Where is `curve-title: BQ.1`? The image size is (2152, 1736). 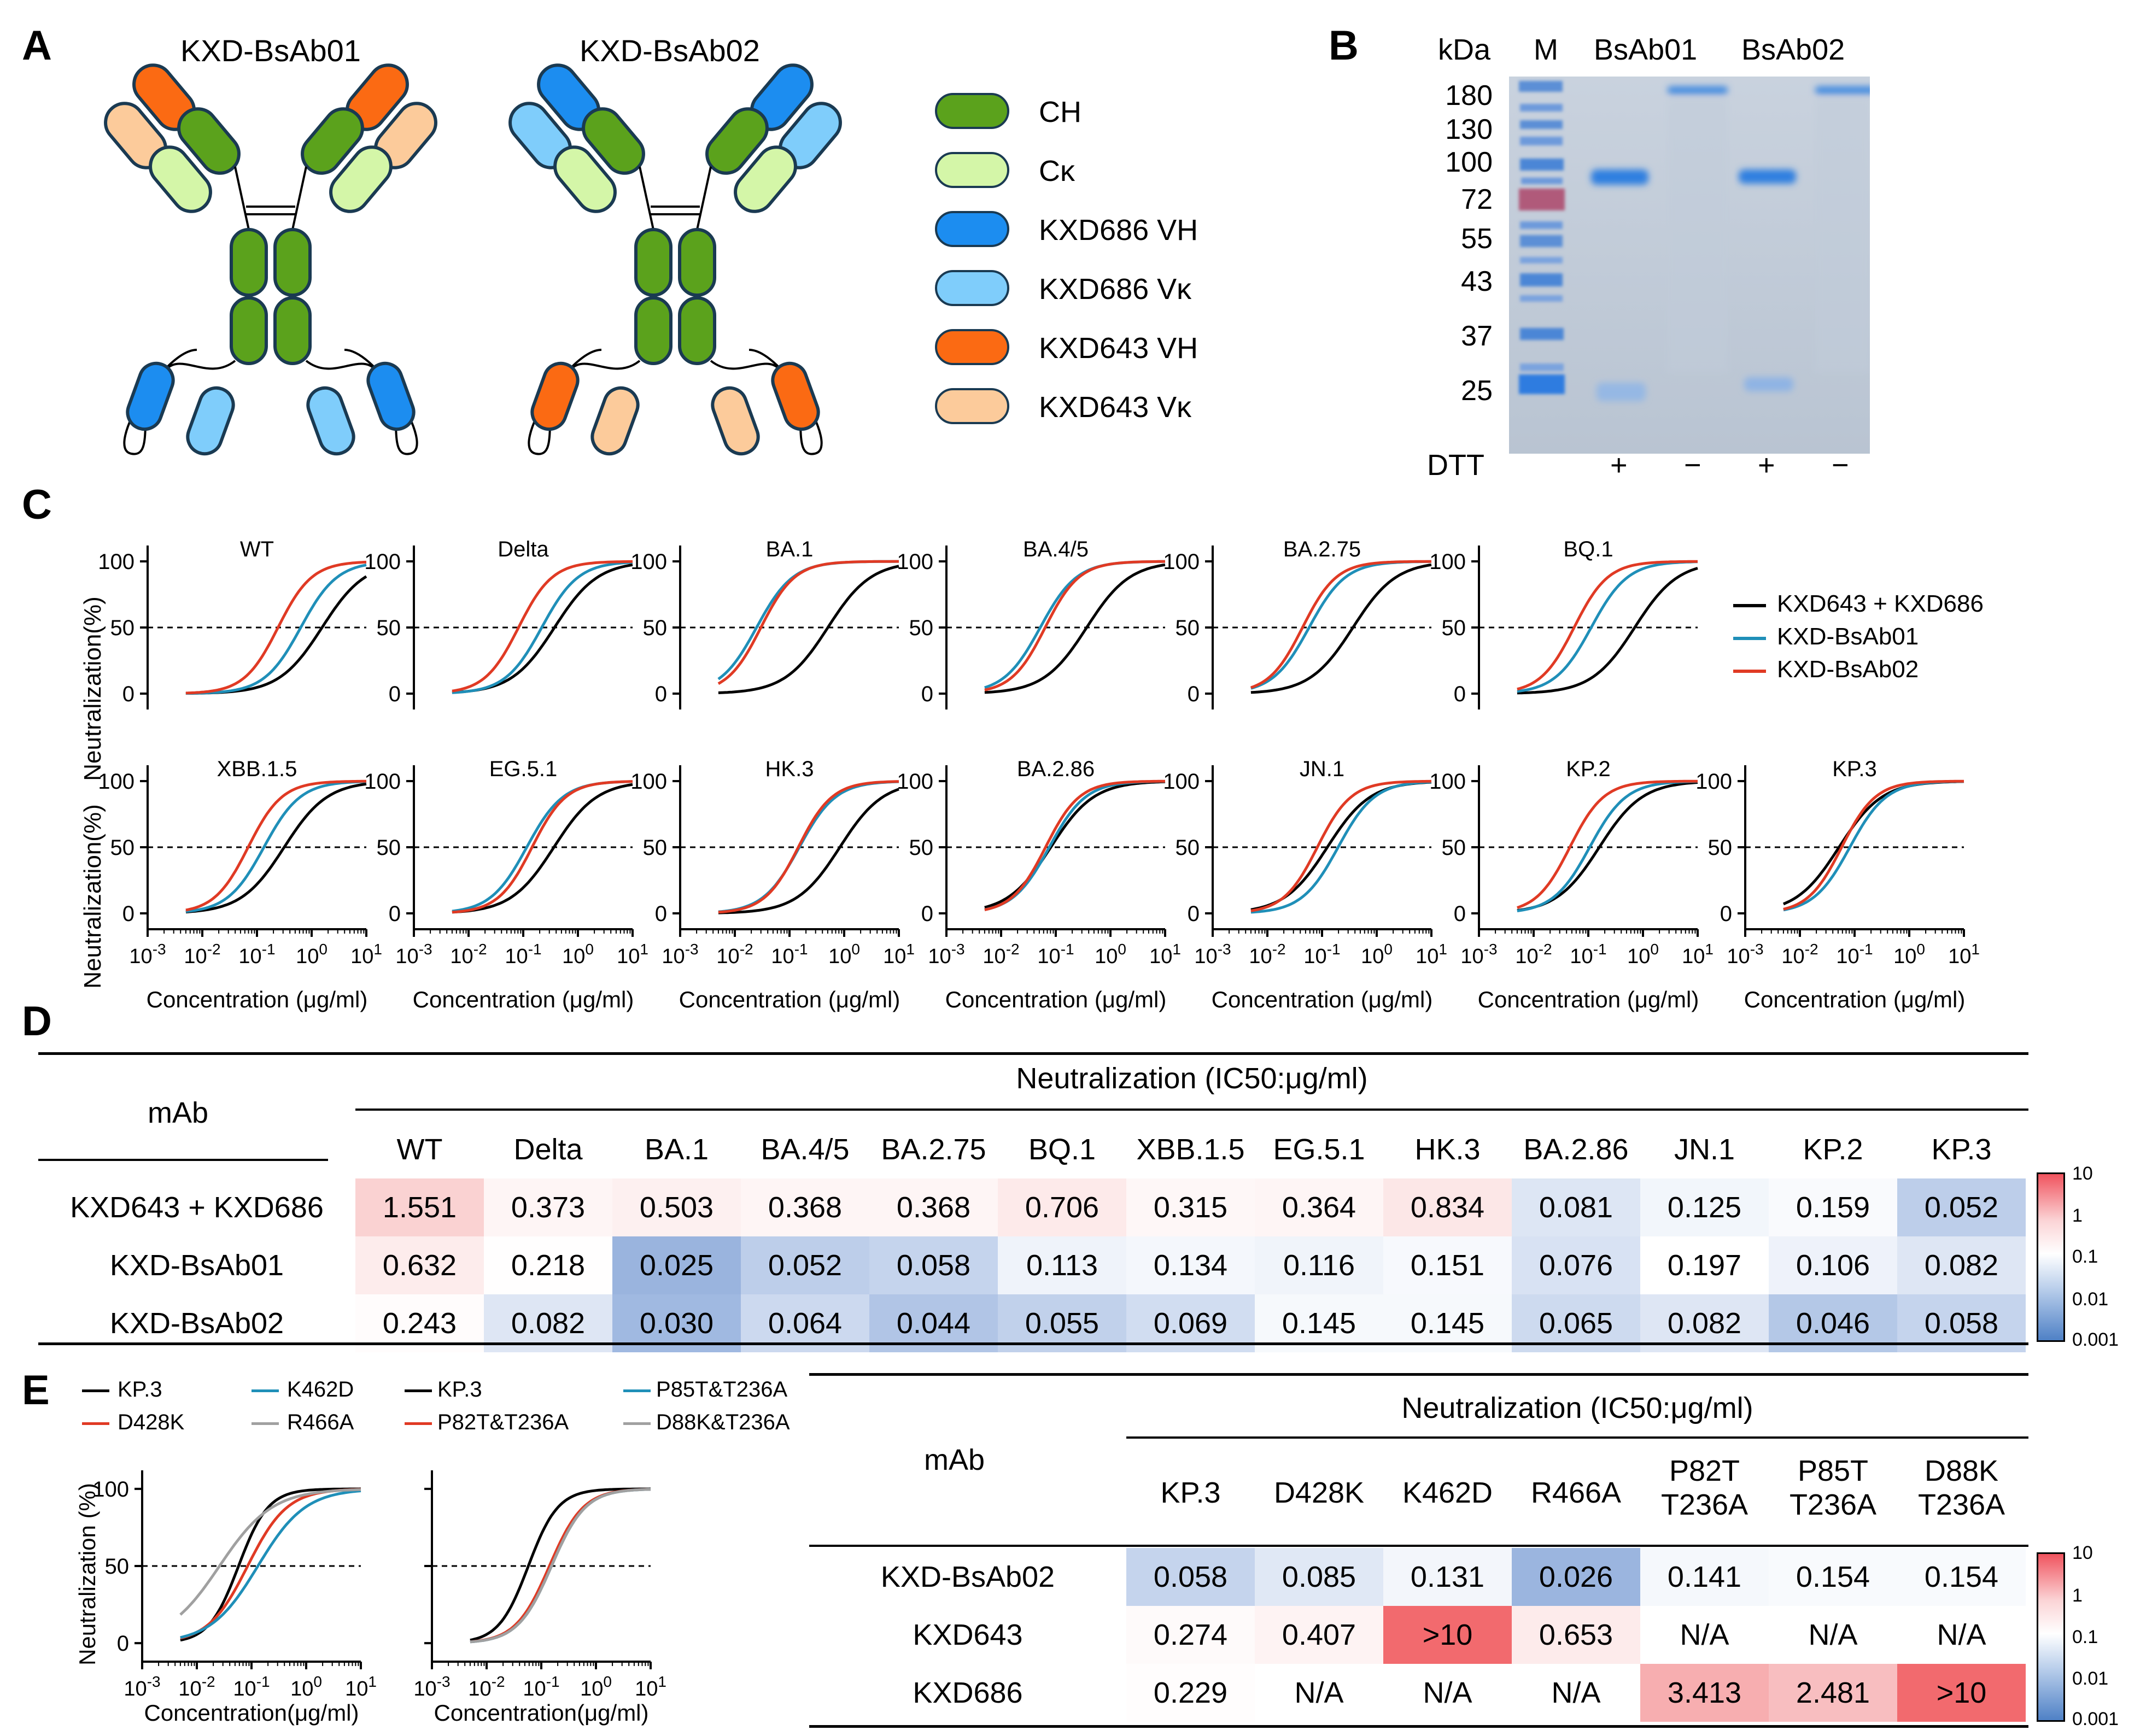 curve-title: BQ.1 is located at coordinates (1588, 549).